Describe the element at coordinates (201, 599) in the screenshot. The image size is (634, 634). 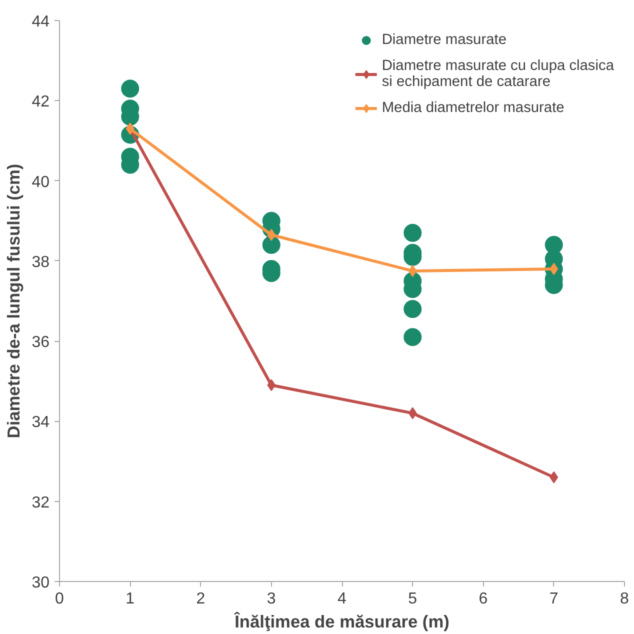
I see `x-tick-label: 2` at that location.